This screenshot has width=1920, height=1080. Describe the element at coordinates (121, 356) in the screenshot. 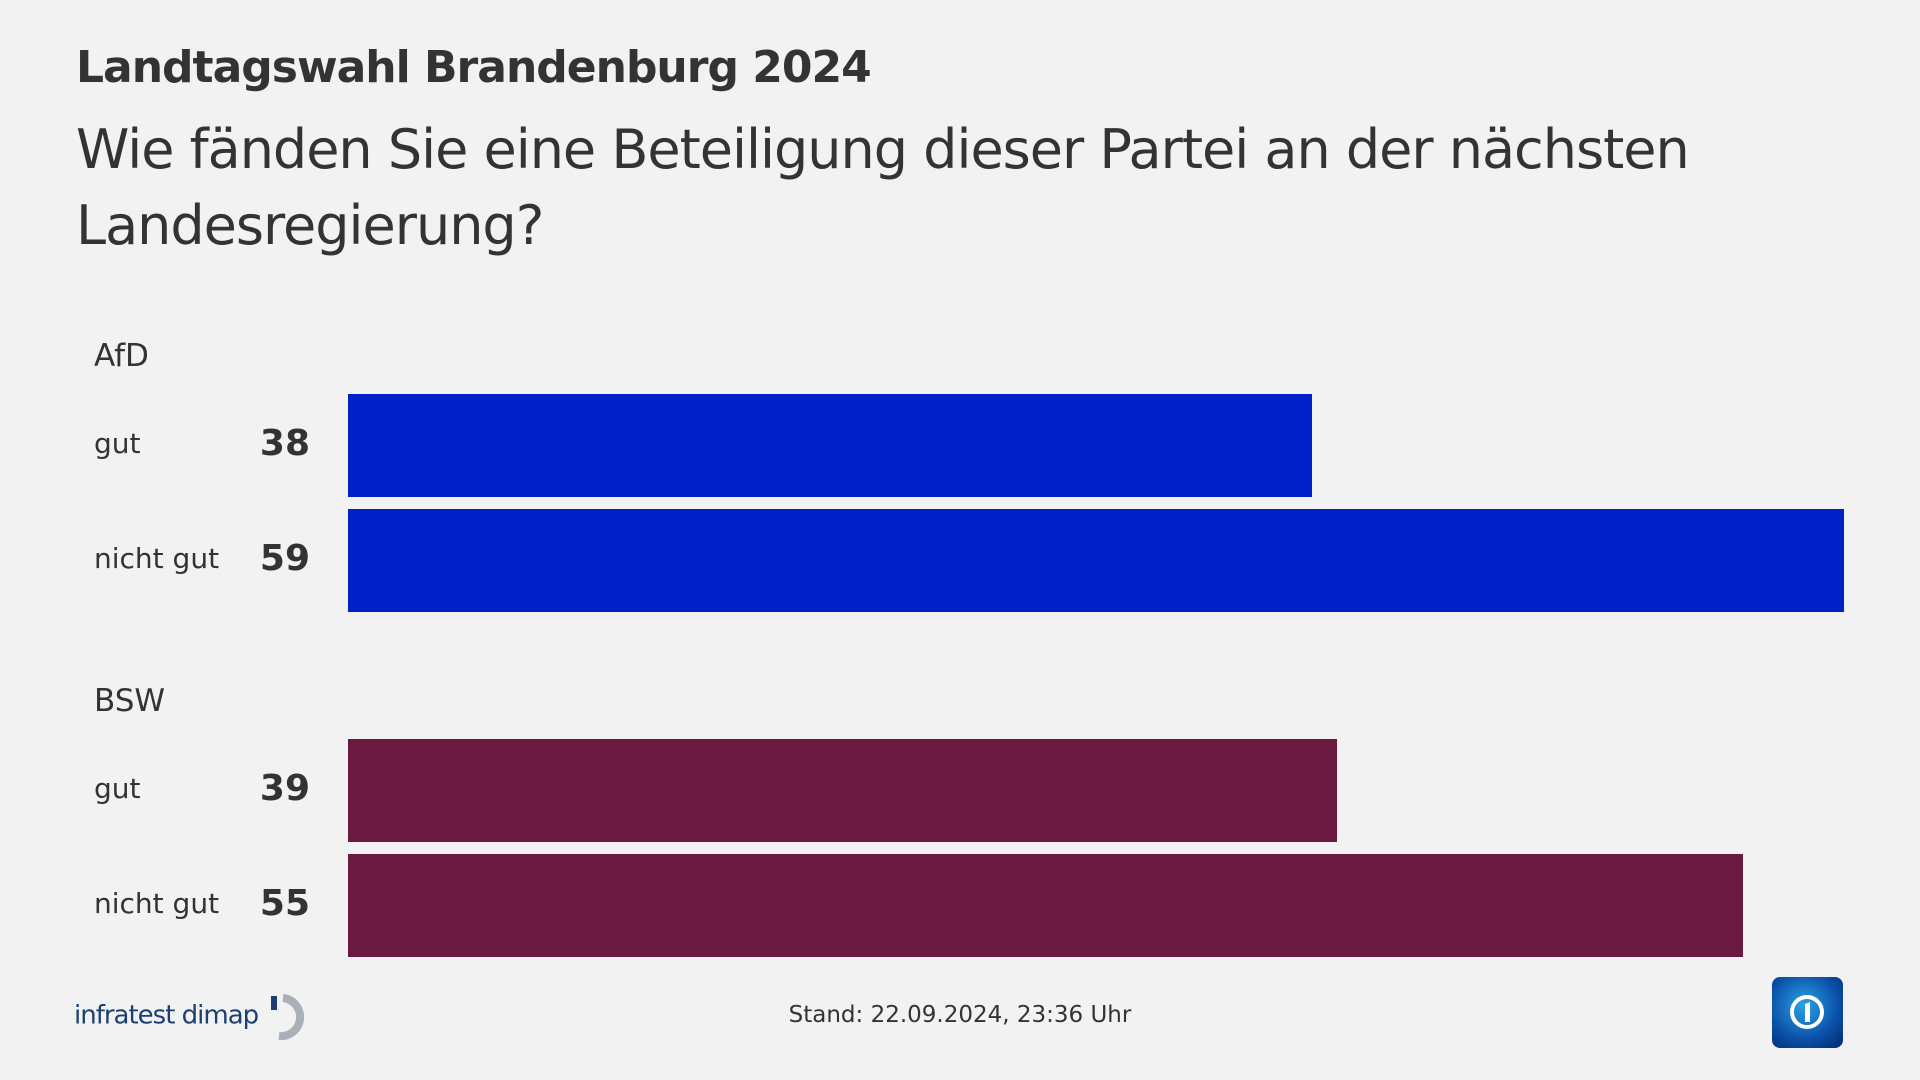

I see `group-label: AfD` at that location.